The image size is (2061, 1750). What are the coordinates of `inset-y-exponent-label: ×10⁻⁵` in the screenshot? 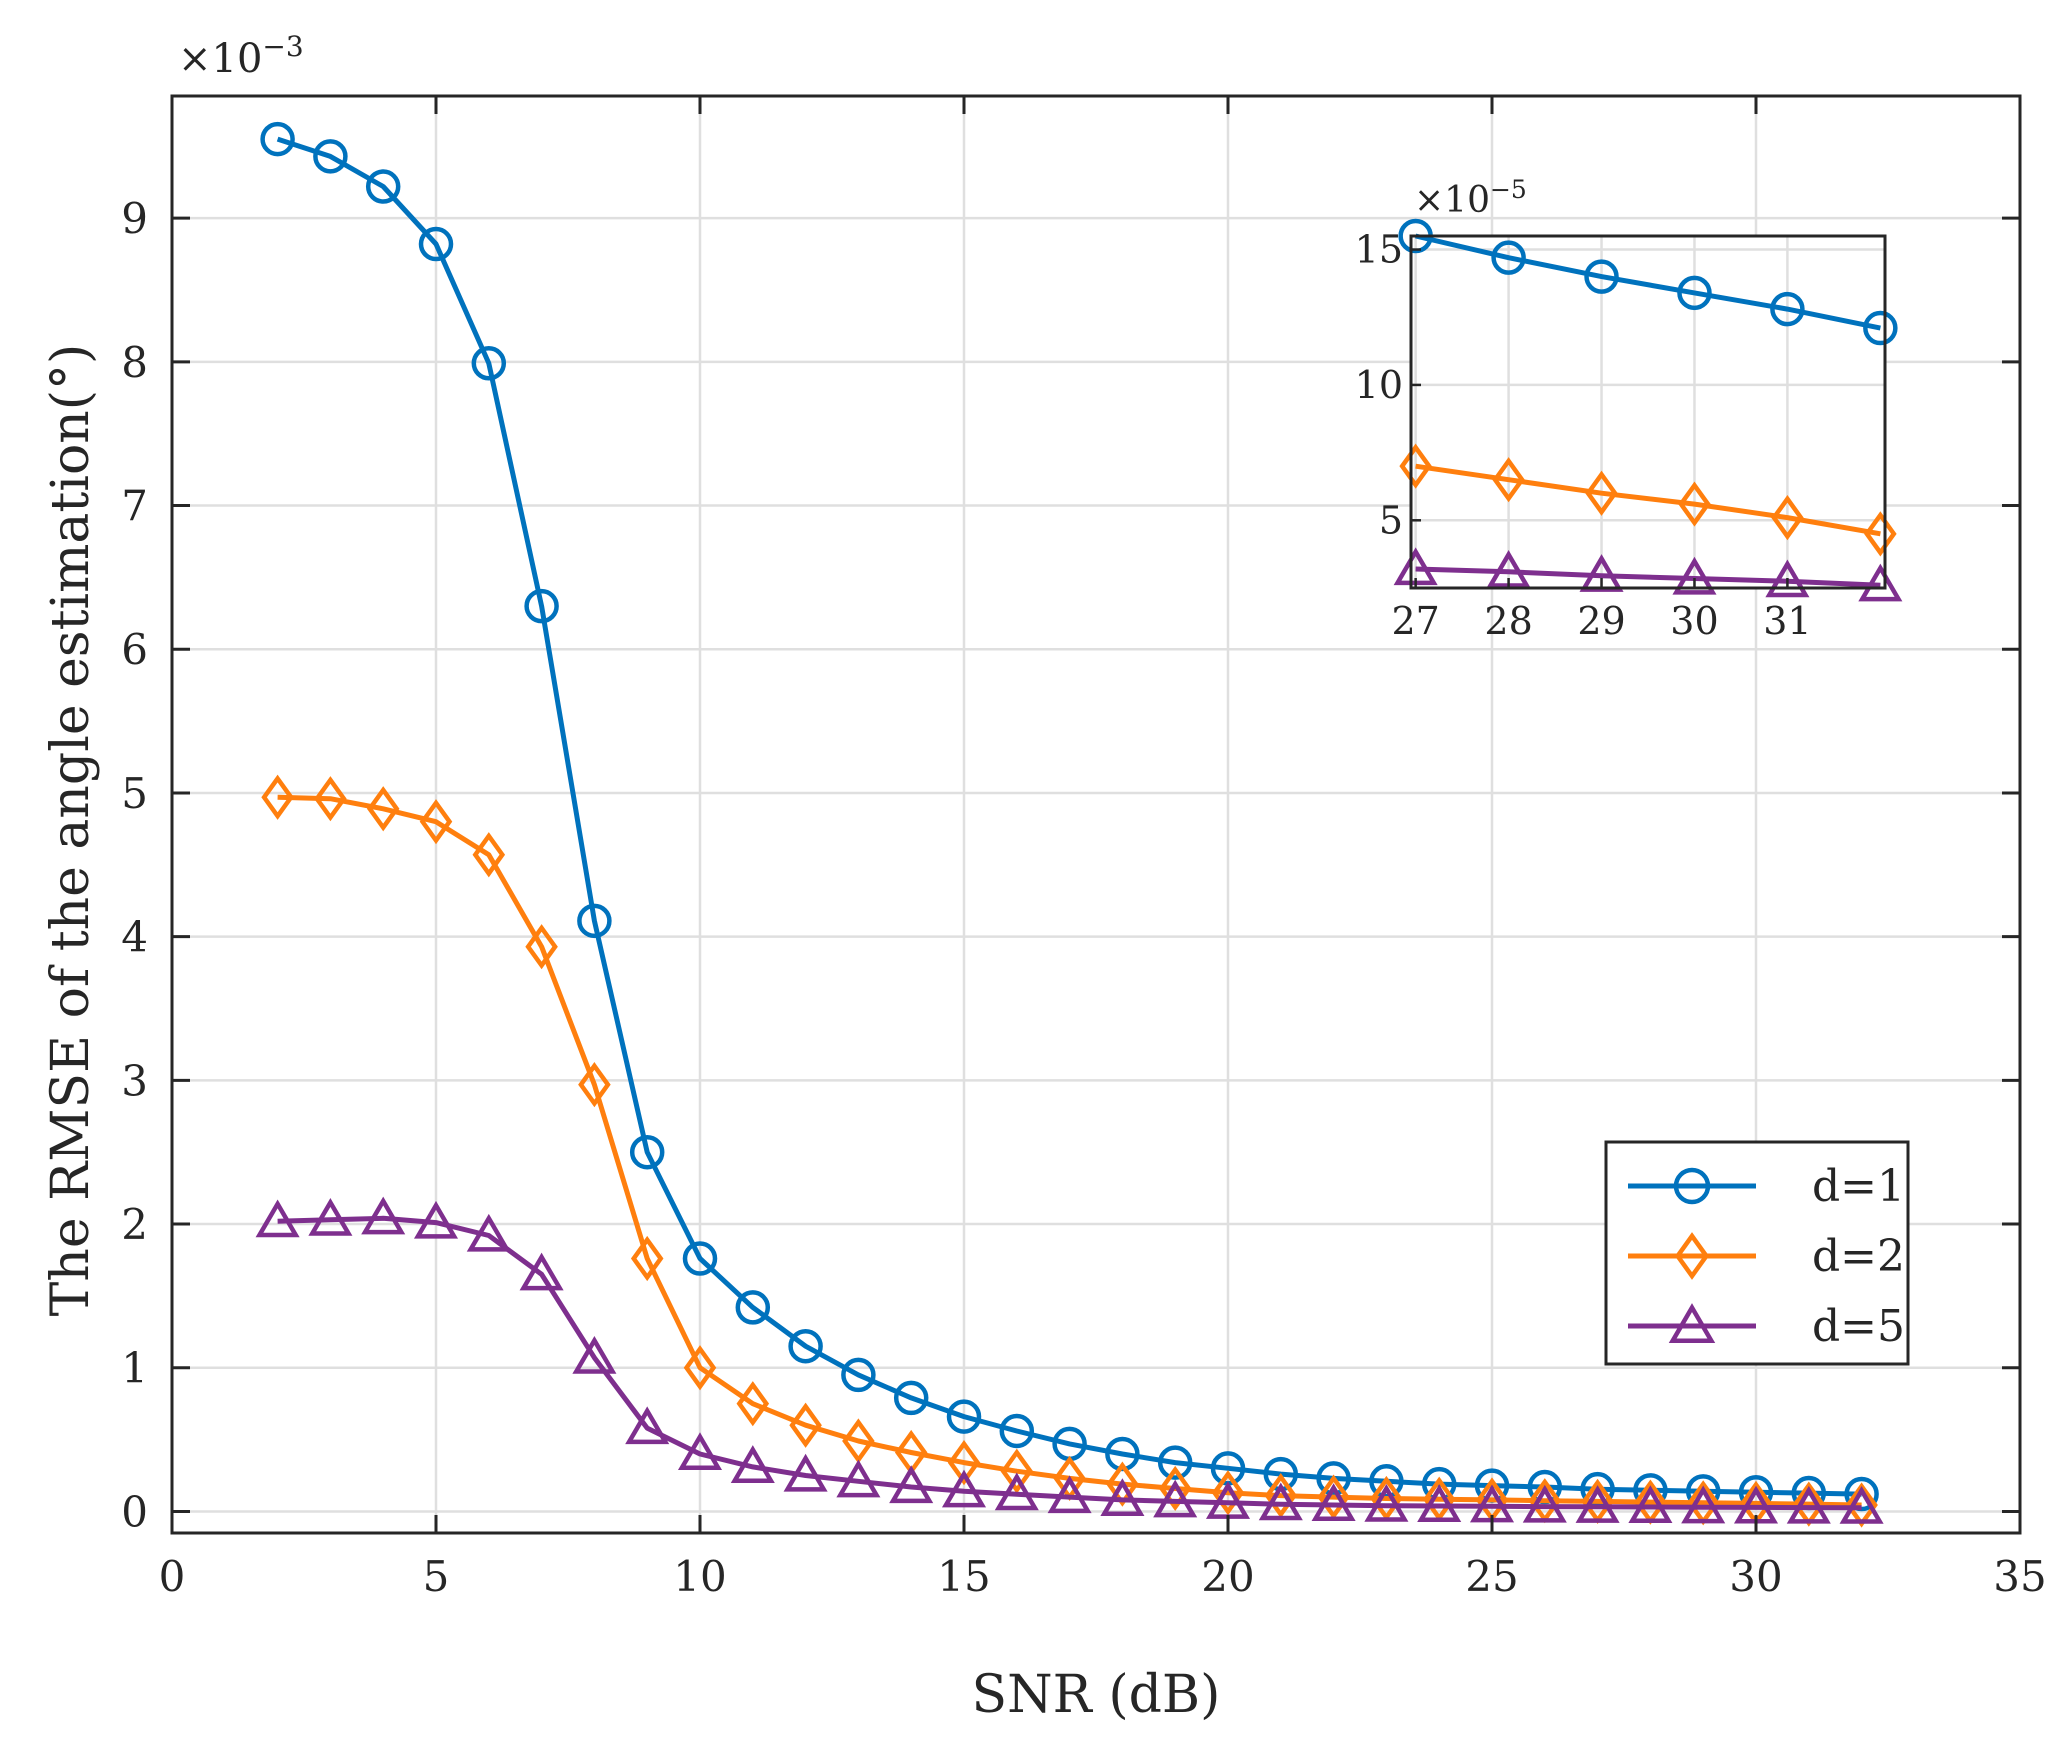 It's located at (1470, 198).